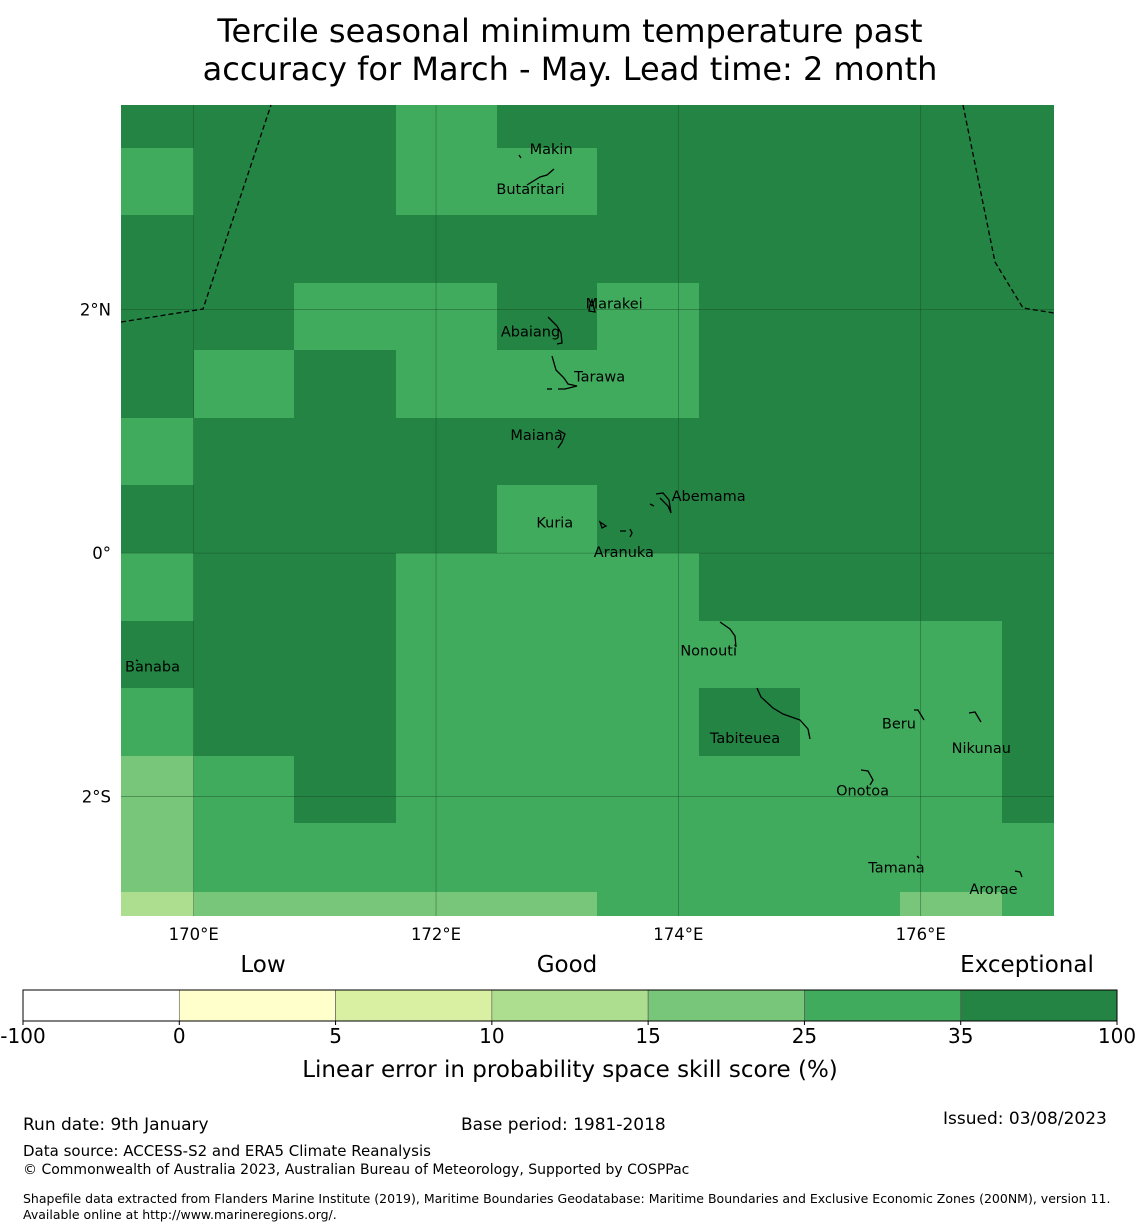 The image size is (1140, 1230). What do you see at coordinates (709, 497) in the screenshot?
I see `island-label: Abemama` at bounding box center [709, 497].